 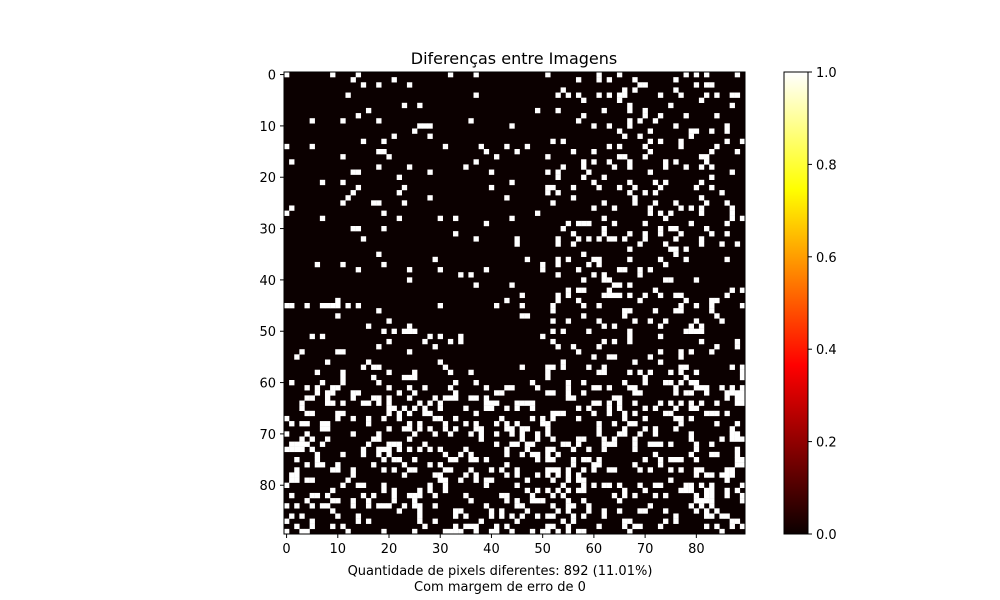 I want to click on colorbar-axis: 0.0 0.2 0.4 0.6 0.8 1.0, so click(x=822, y=304).